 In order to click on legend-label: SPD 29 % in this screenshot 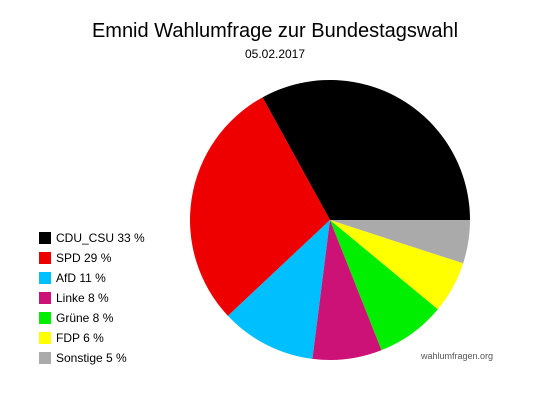, I will do `click(84, 258)`.